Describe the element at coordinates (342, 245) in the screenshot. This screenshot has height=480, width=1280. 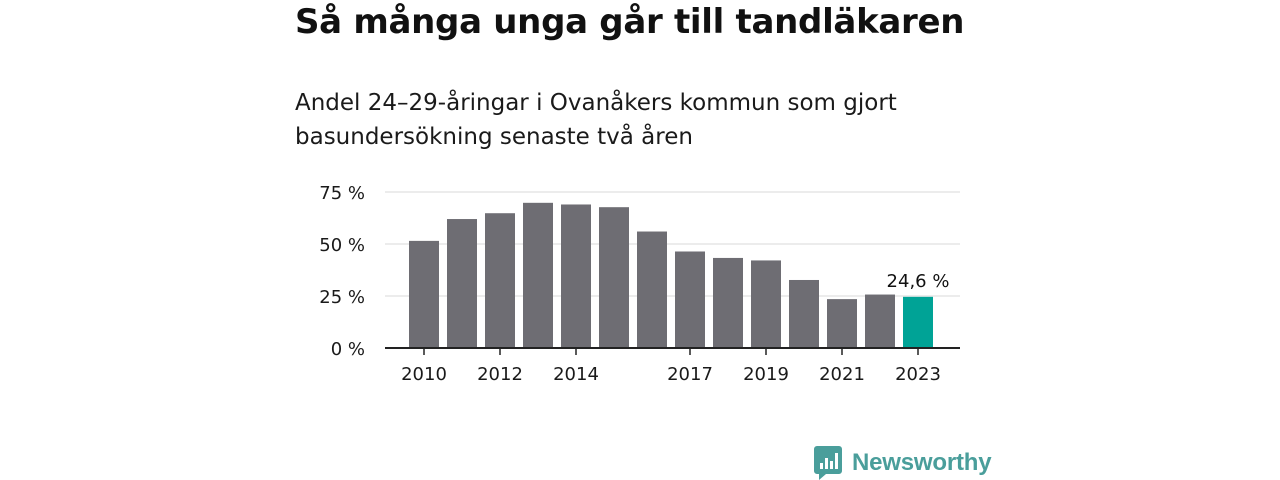
I see `y-tick-label: 50 %` at that location.